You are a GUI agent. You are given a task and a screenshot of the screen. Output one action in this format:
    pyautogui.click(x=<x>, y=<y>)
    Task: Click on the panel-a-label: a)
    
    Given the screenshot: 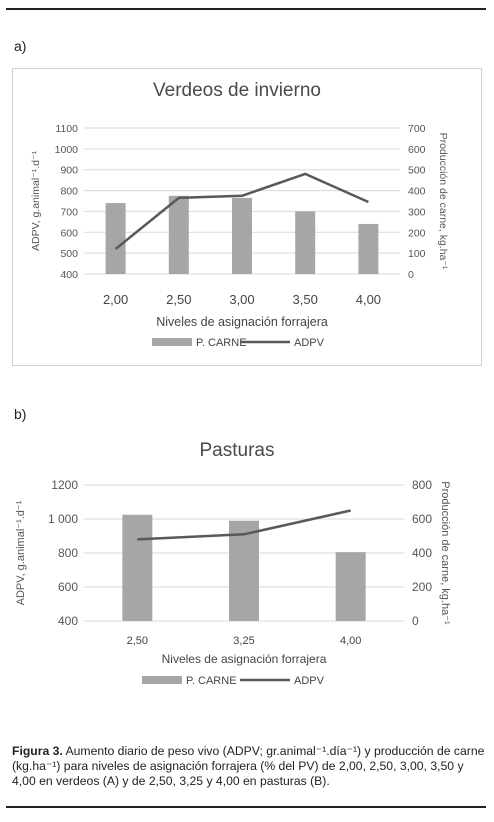 What is the action you would take?
    pyautogui.click(x=20, y=46)
    